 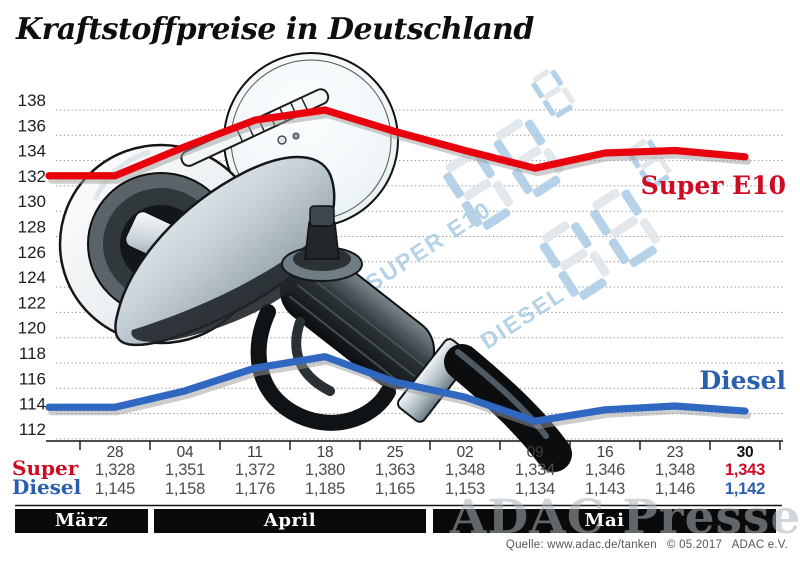 What do you see at coordinates (745, 452) in the screenshot?
I see `date-label: 30` at bounding box center [745, 452].